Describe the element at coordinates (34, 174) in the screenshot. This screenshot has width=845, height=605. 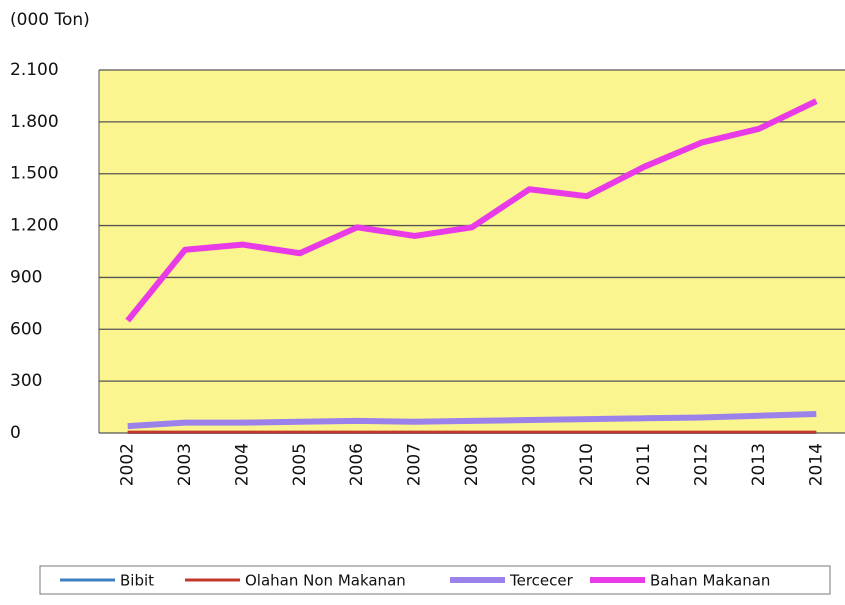
I see `y-tick-label: 1.500` at that location.